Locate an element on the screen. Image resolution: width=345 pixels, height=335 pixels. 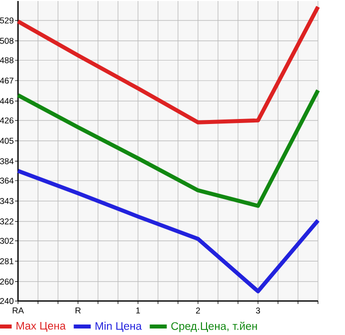
y-tick-label: 488 is located at coordinates (7, 60).